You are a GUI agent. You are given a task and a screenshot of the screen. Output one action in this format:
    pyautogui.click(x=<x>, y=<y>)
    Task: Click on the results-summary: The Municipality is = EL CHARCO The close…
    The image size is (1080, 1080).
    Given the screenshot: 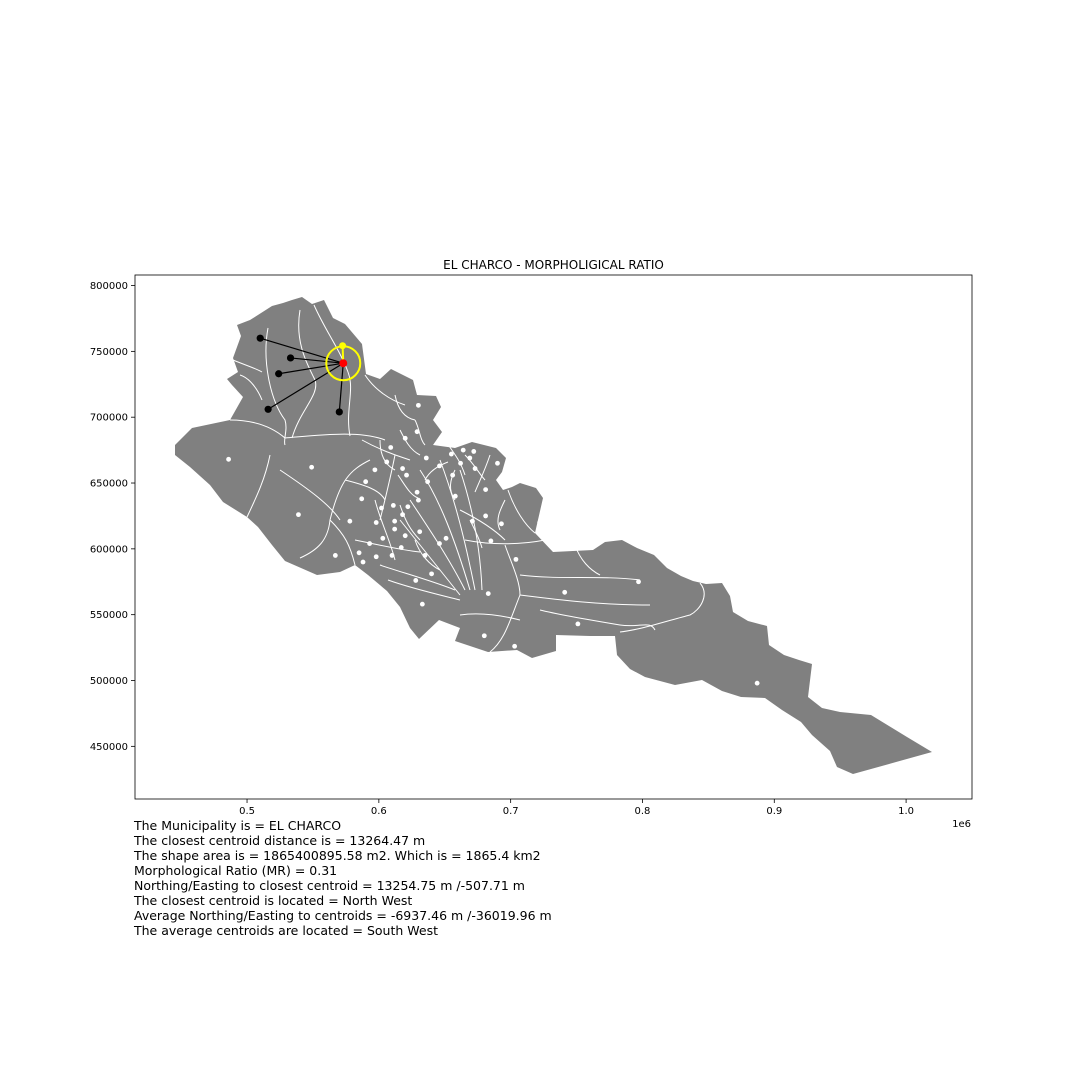 What is the action you would take?
    pyautogui.click(x=484, y=878)
    